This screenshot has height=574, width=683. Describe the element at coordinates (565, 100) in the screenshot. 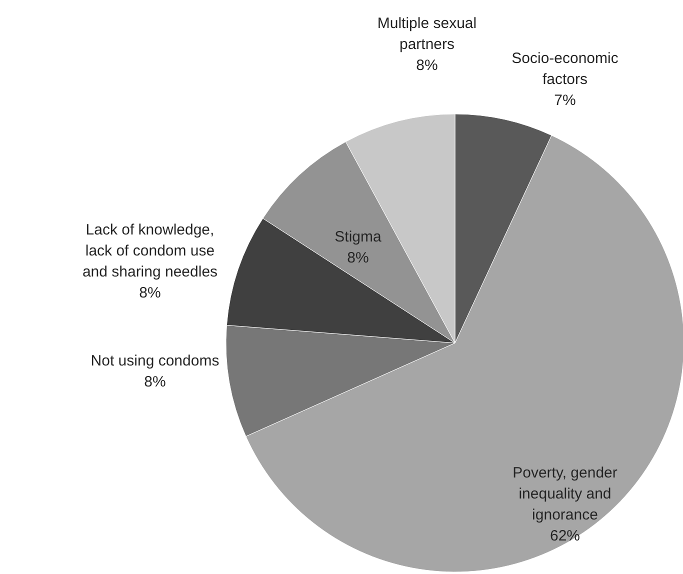

I see `data-label: 7%` at that location.